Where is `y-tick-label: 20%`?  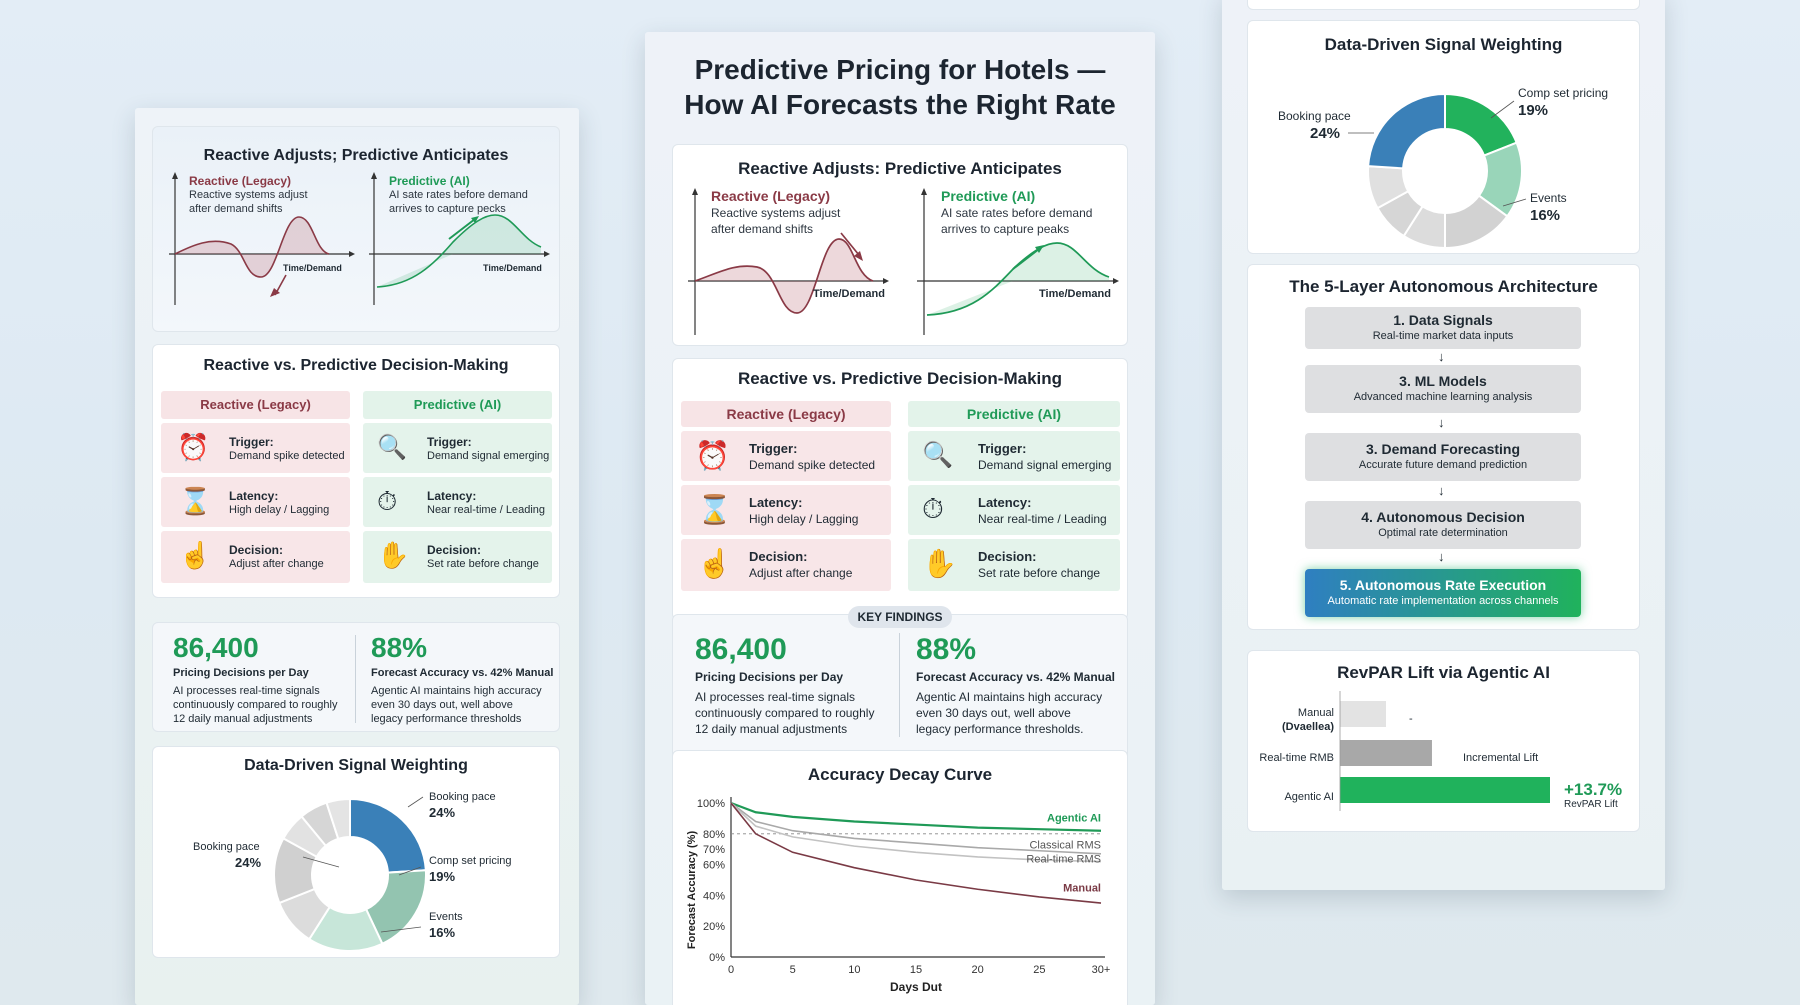
y-tick-label: 20% is located at coordinates (714, 927).